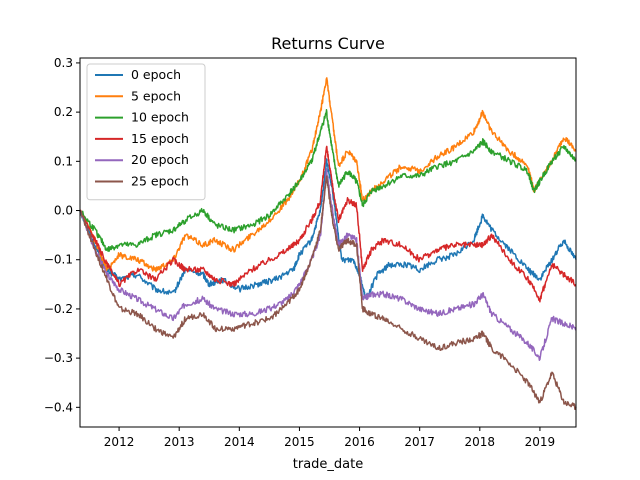 The width and height of the screenshot is (640, 480). I want to click on x-axis: 2012 2013 2014 2015 2016 2017 2018 2019, so click(329, 438).